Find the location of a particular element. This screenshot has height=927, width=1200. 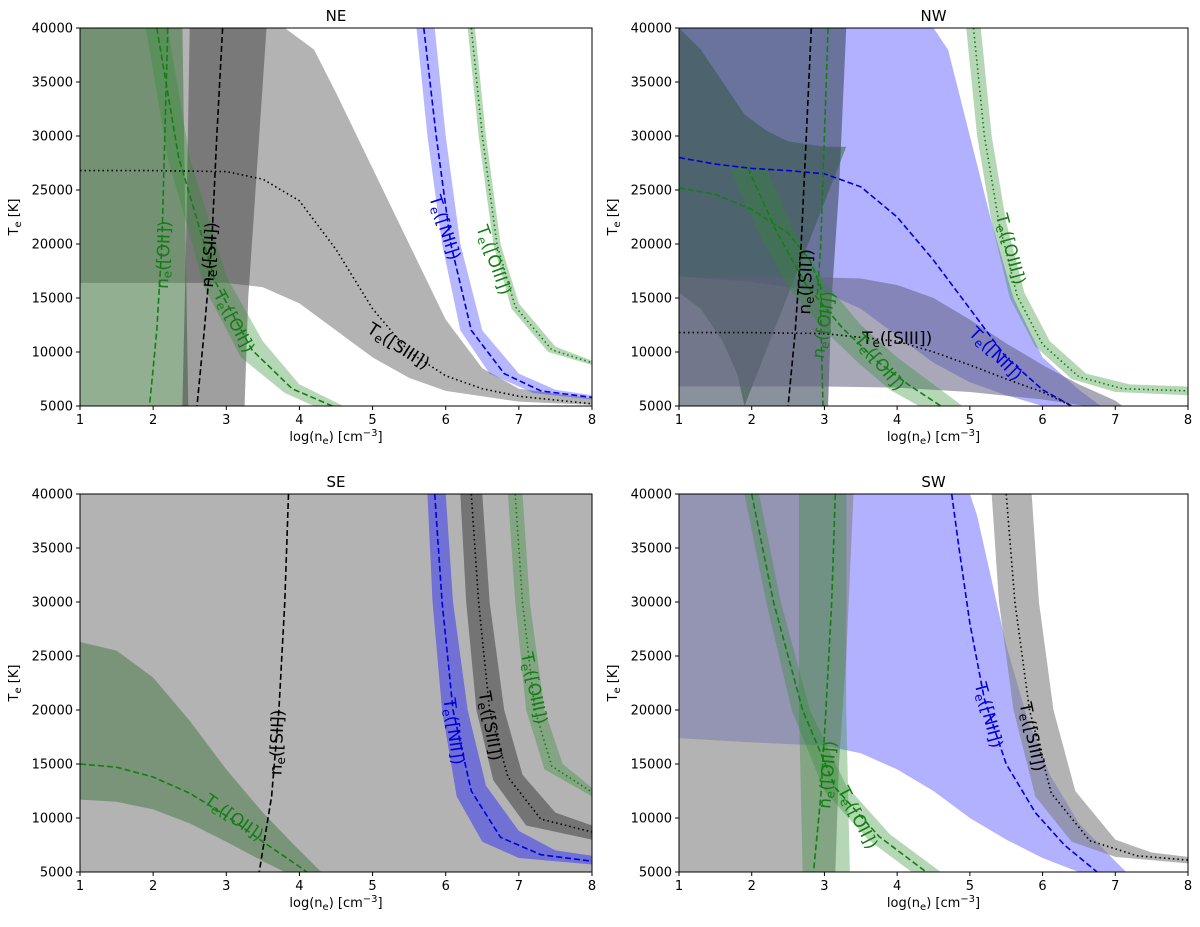

panel-title: SE is located at coordinates (336, 482).